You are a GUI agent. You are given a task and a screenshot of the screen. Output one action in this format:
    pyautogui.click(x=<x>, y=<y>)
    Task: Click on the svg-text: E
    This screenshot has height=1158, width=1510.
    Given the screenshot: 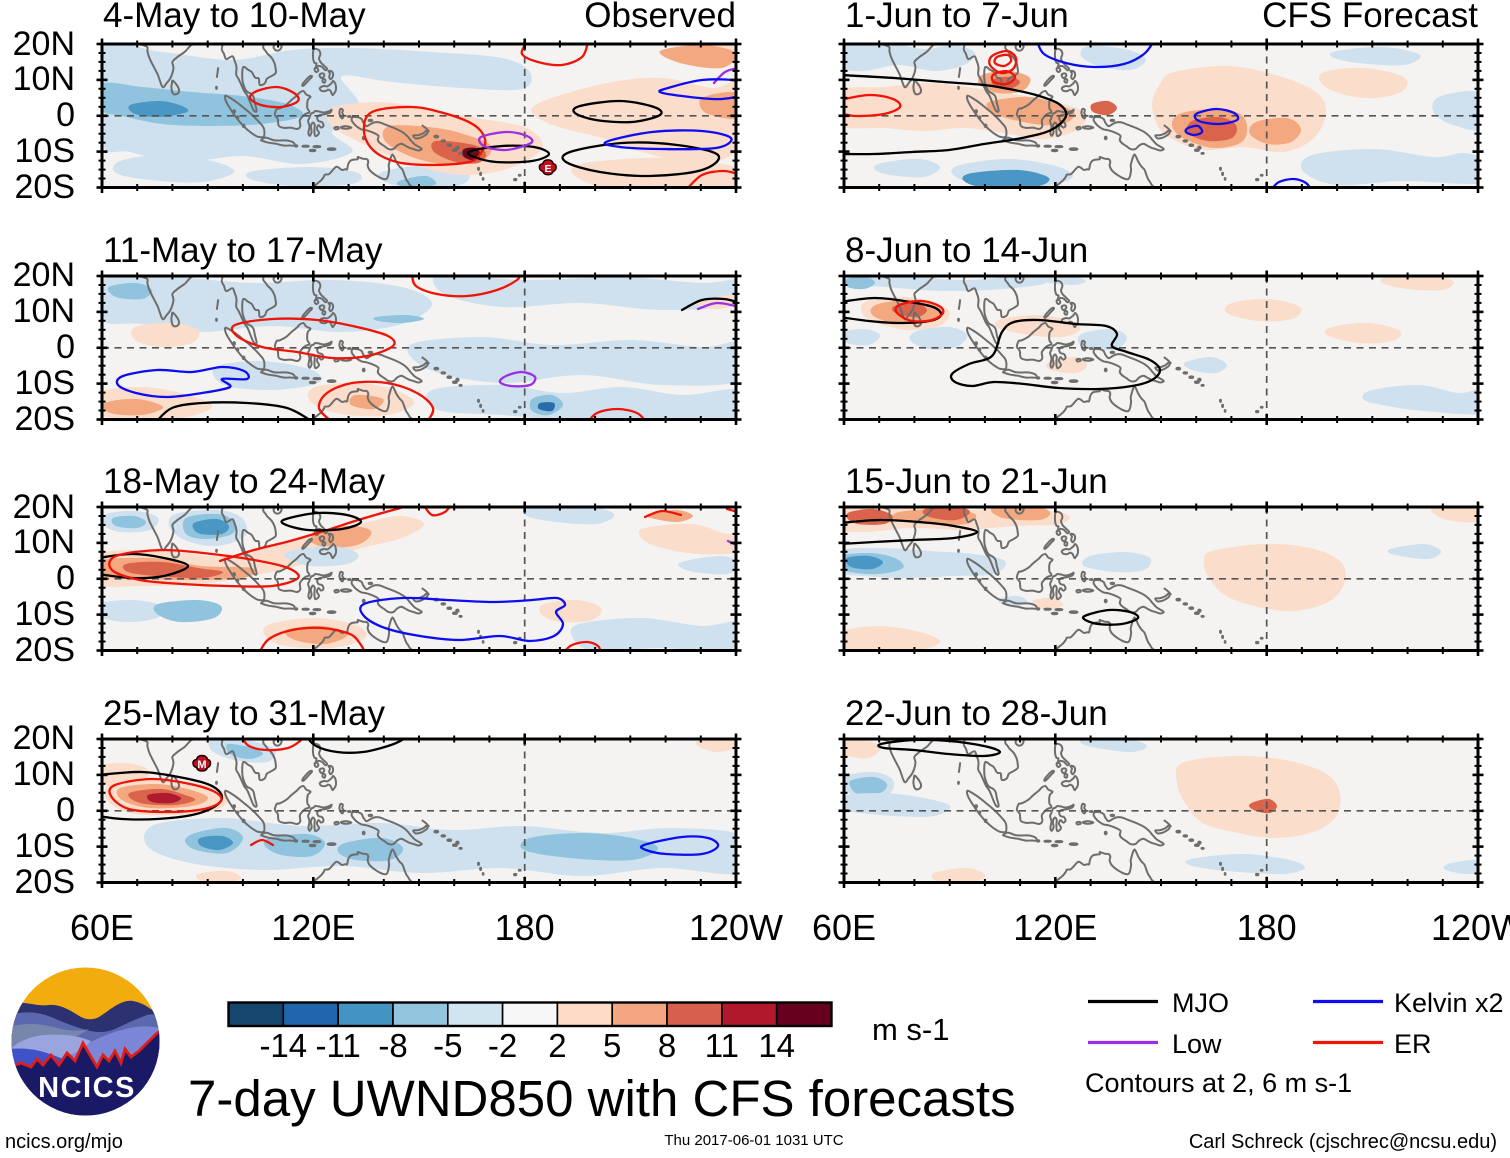 What is the action you would take?
    pyautogui.click(x=547, y=169)
    